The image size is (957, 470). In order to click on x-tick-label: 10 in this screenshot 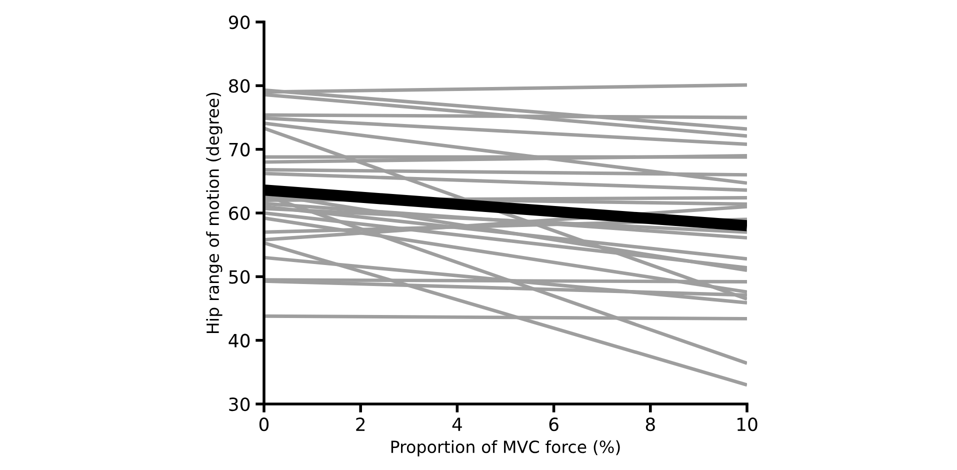, I will do `click(747, 425)`.